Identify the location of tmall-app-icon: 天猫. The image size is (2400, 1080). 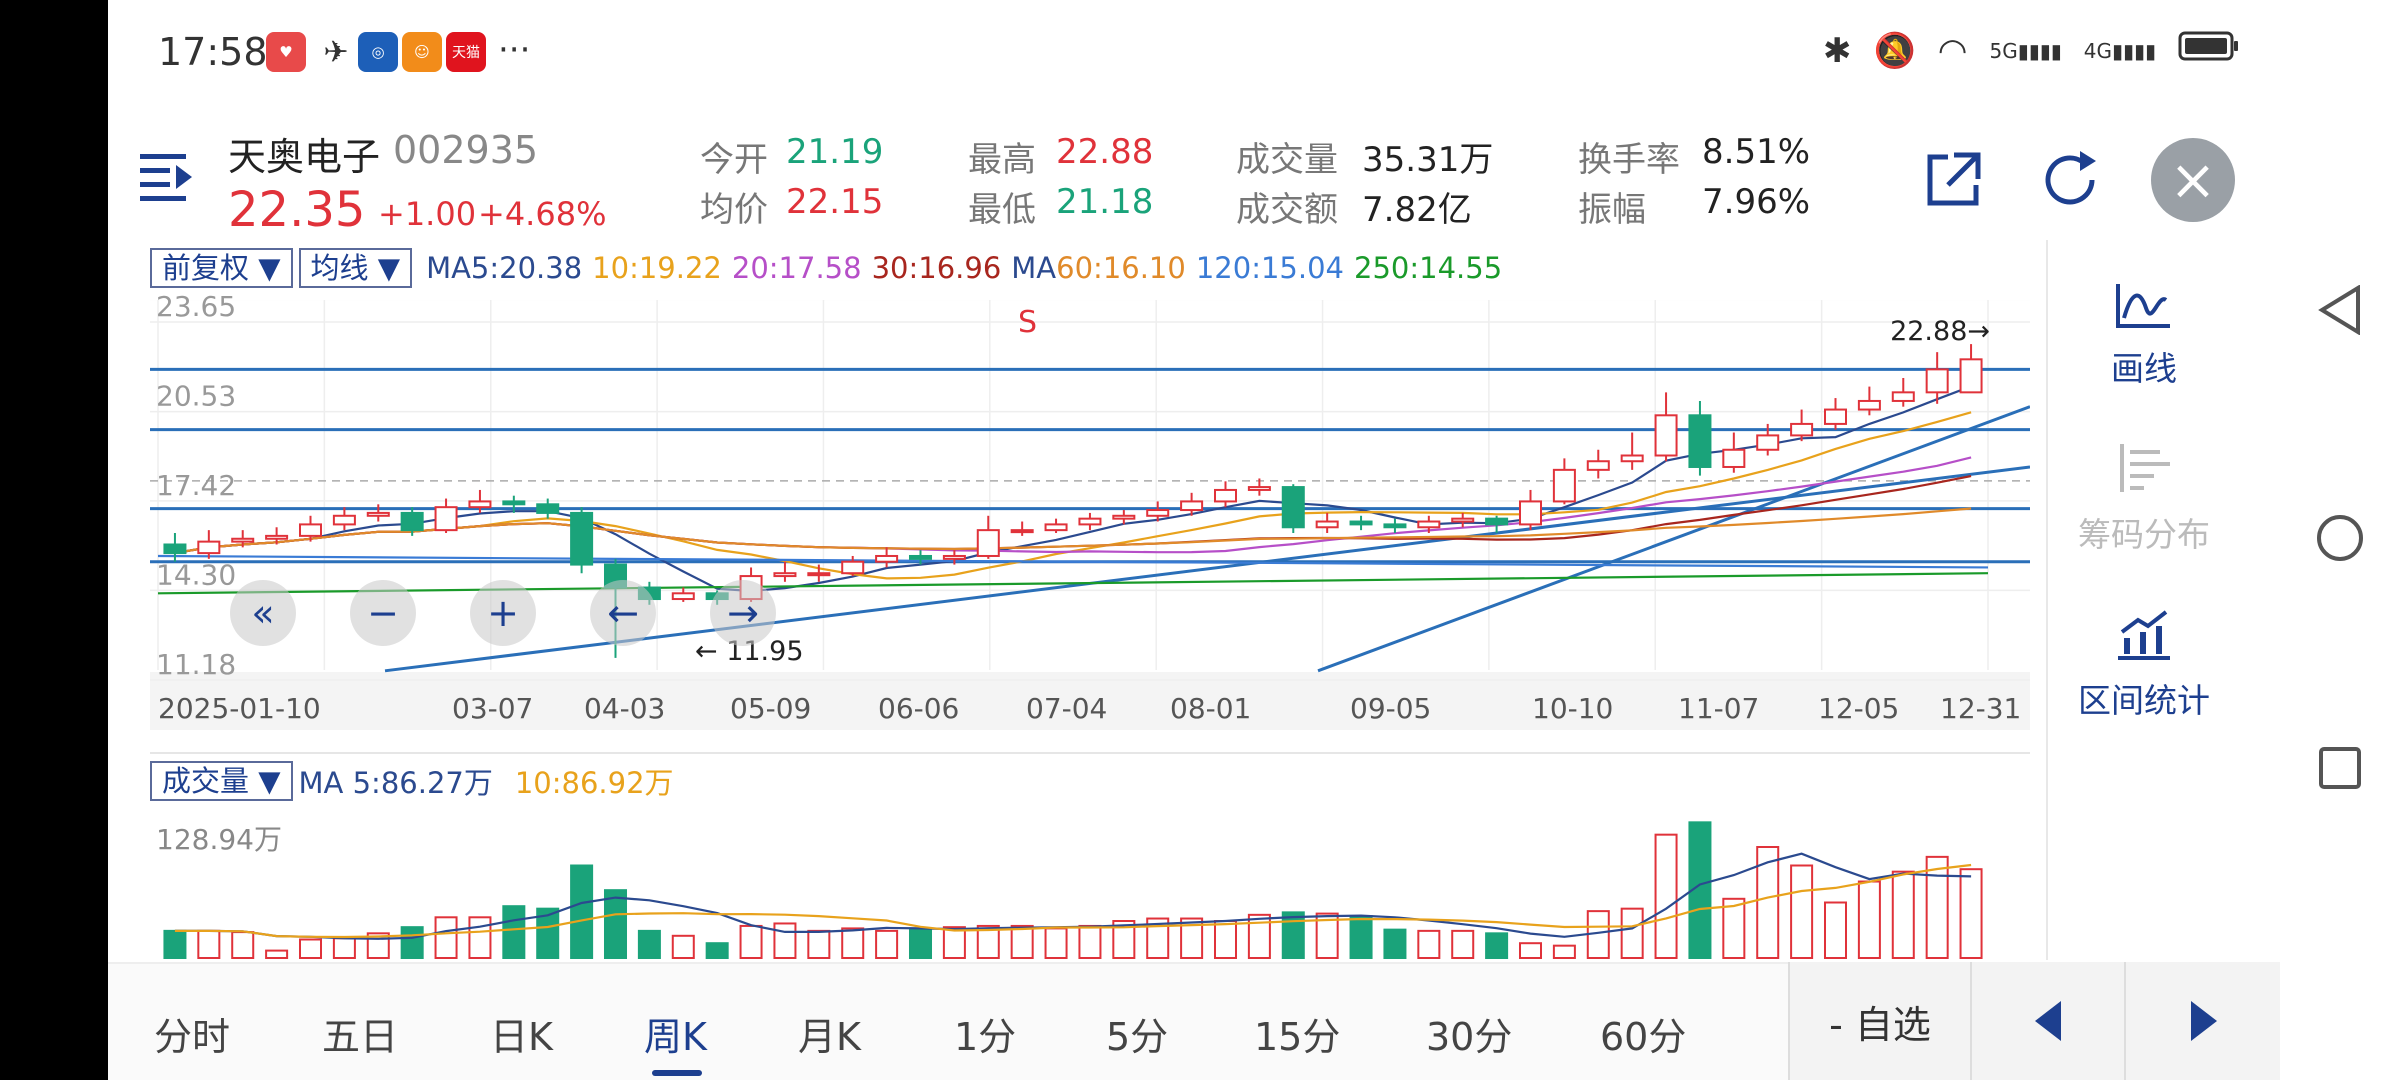
(466, 52).